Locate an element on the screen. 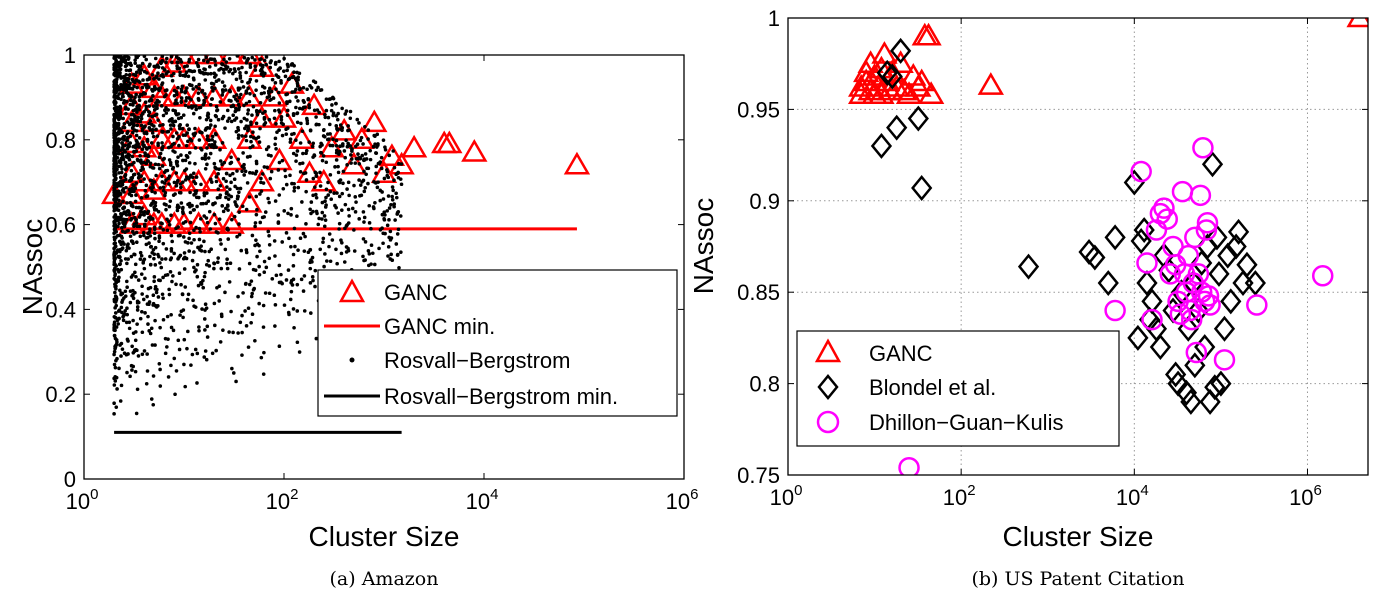 The height and width of the screenshot is (594, 1390). dhillon-guan-kulis-point is located at coordinates (1160, 213).